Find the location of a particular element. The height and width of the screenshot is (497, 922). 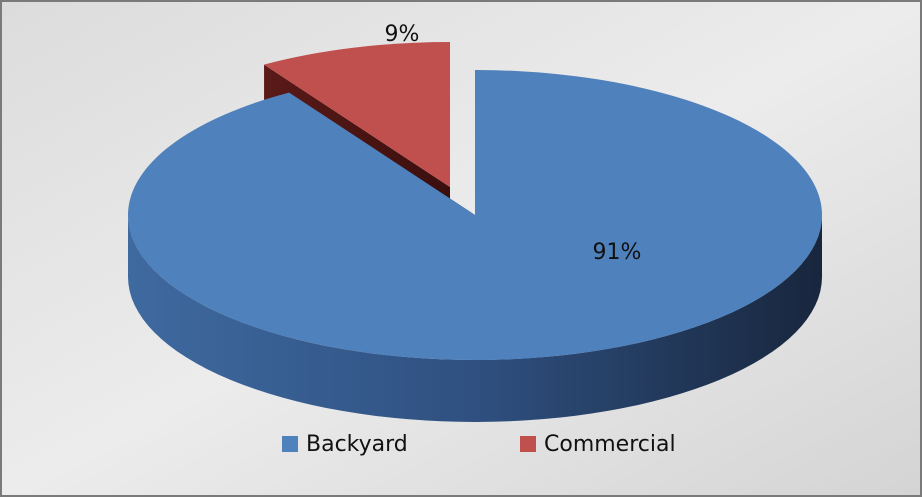

data-label: 91% is located at coordinates (617, 252).